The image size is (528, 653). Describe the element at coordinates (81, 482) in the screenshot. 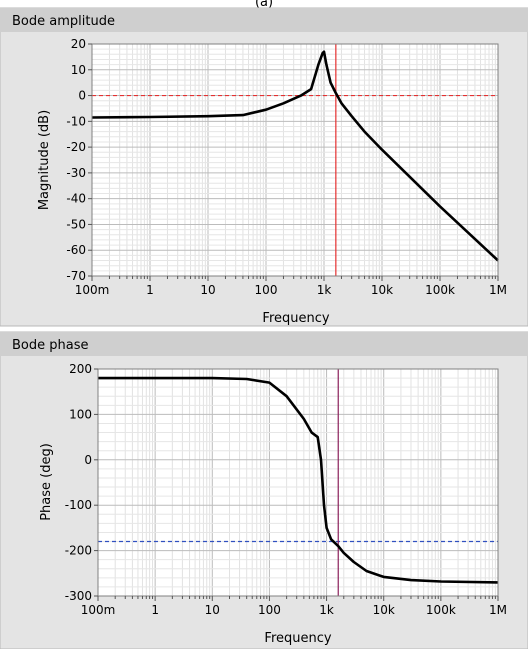

I see `phase-y-ticks: 200 100 0 -100 -200 -300` at that location.